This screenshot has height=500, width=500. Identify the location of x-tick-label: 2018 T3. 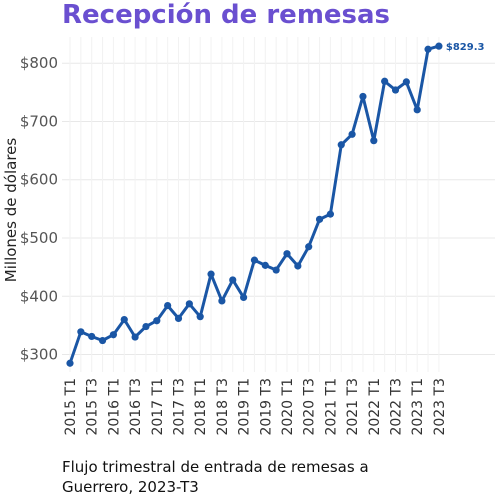
(223, 407).